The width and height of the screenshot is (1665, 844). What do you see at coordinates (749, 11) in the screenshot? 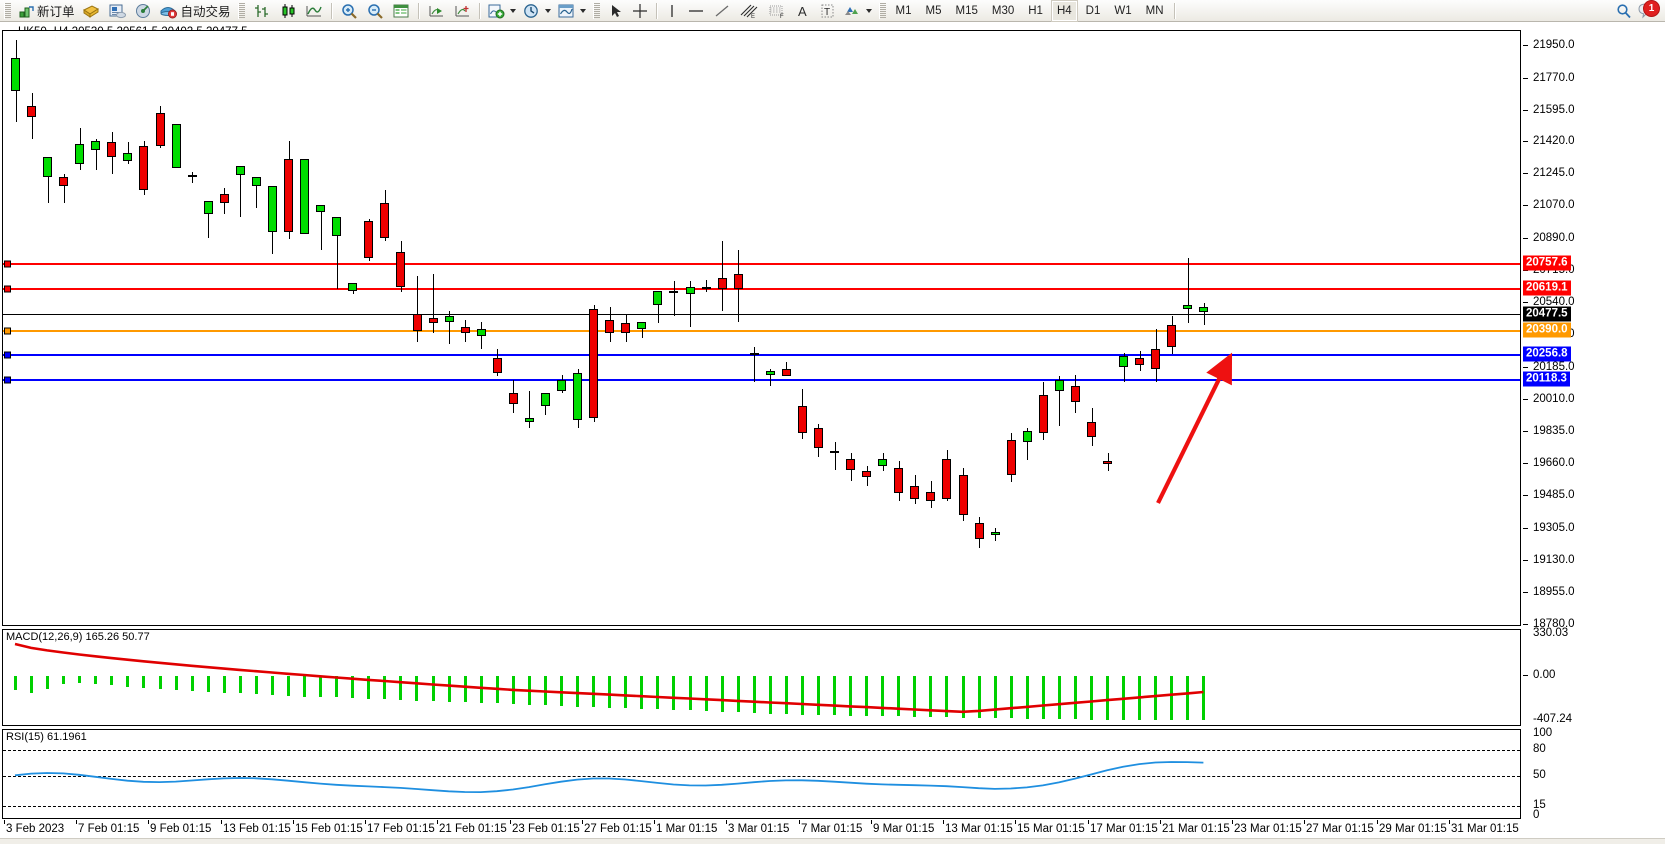
I see `equidistant-channel-button: E` at bounding box center [749, 11].